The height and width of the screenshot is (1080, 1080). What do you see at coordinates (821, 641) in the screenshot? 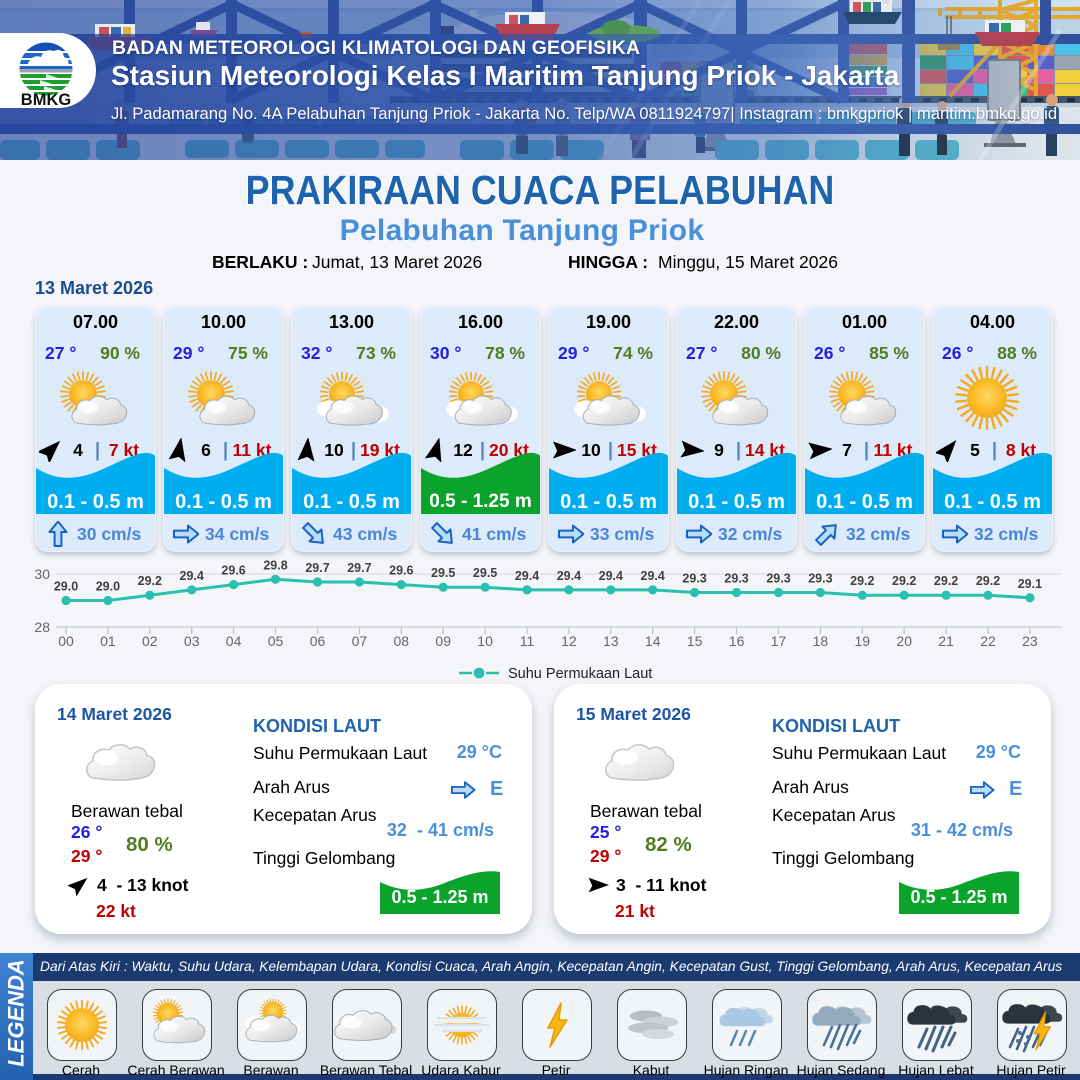
I see `svg-text: 18` at bounding box center [821, 641].